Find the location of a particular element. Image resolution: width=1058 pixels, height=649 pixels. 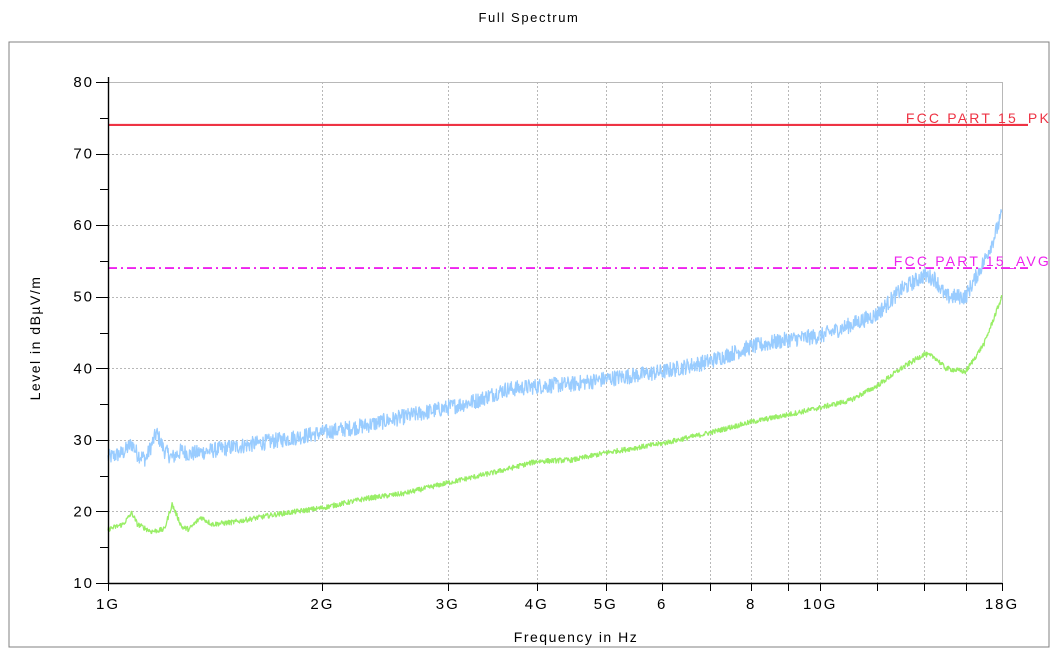

y-tick-label: 70 is located at coordinates (83, 154).